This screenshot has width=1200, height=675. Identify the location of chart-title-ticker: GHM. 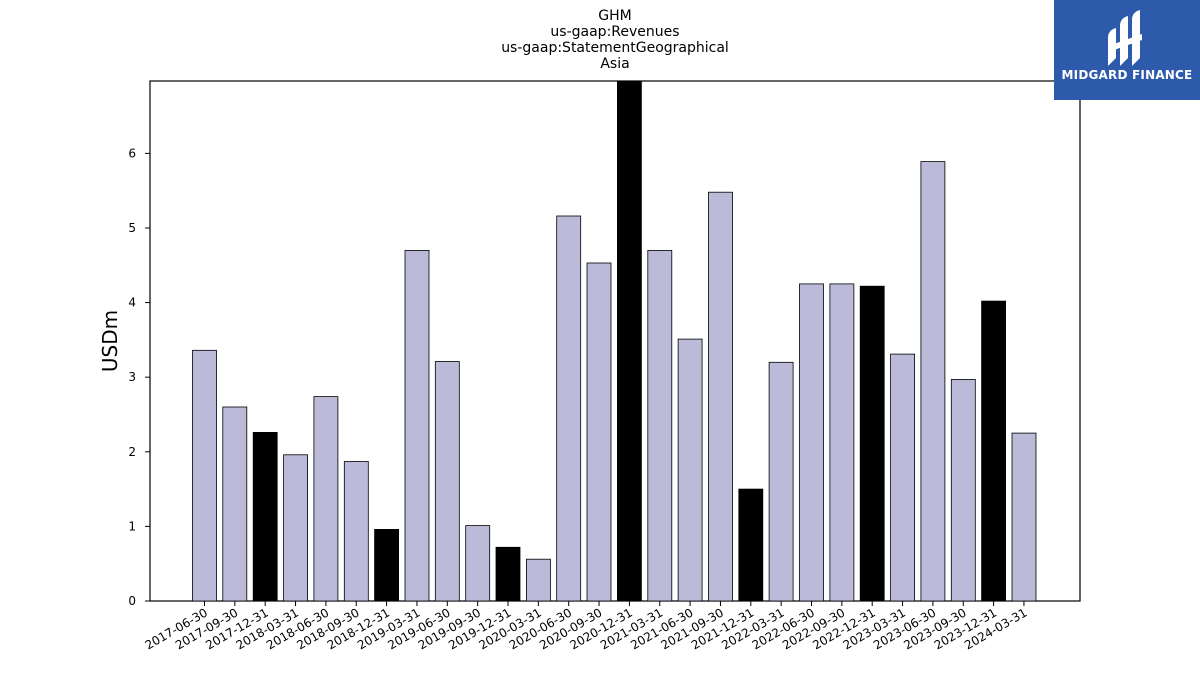
(615, 16).